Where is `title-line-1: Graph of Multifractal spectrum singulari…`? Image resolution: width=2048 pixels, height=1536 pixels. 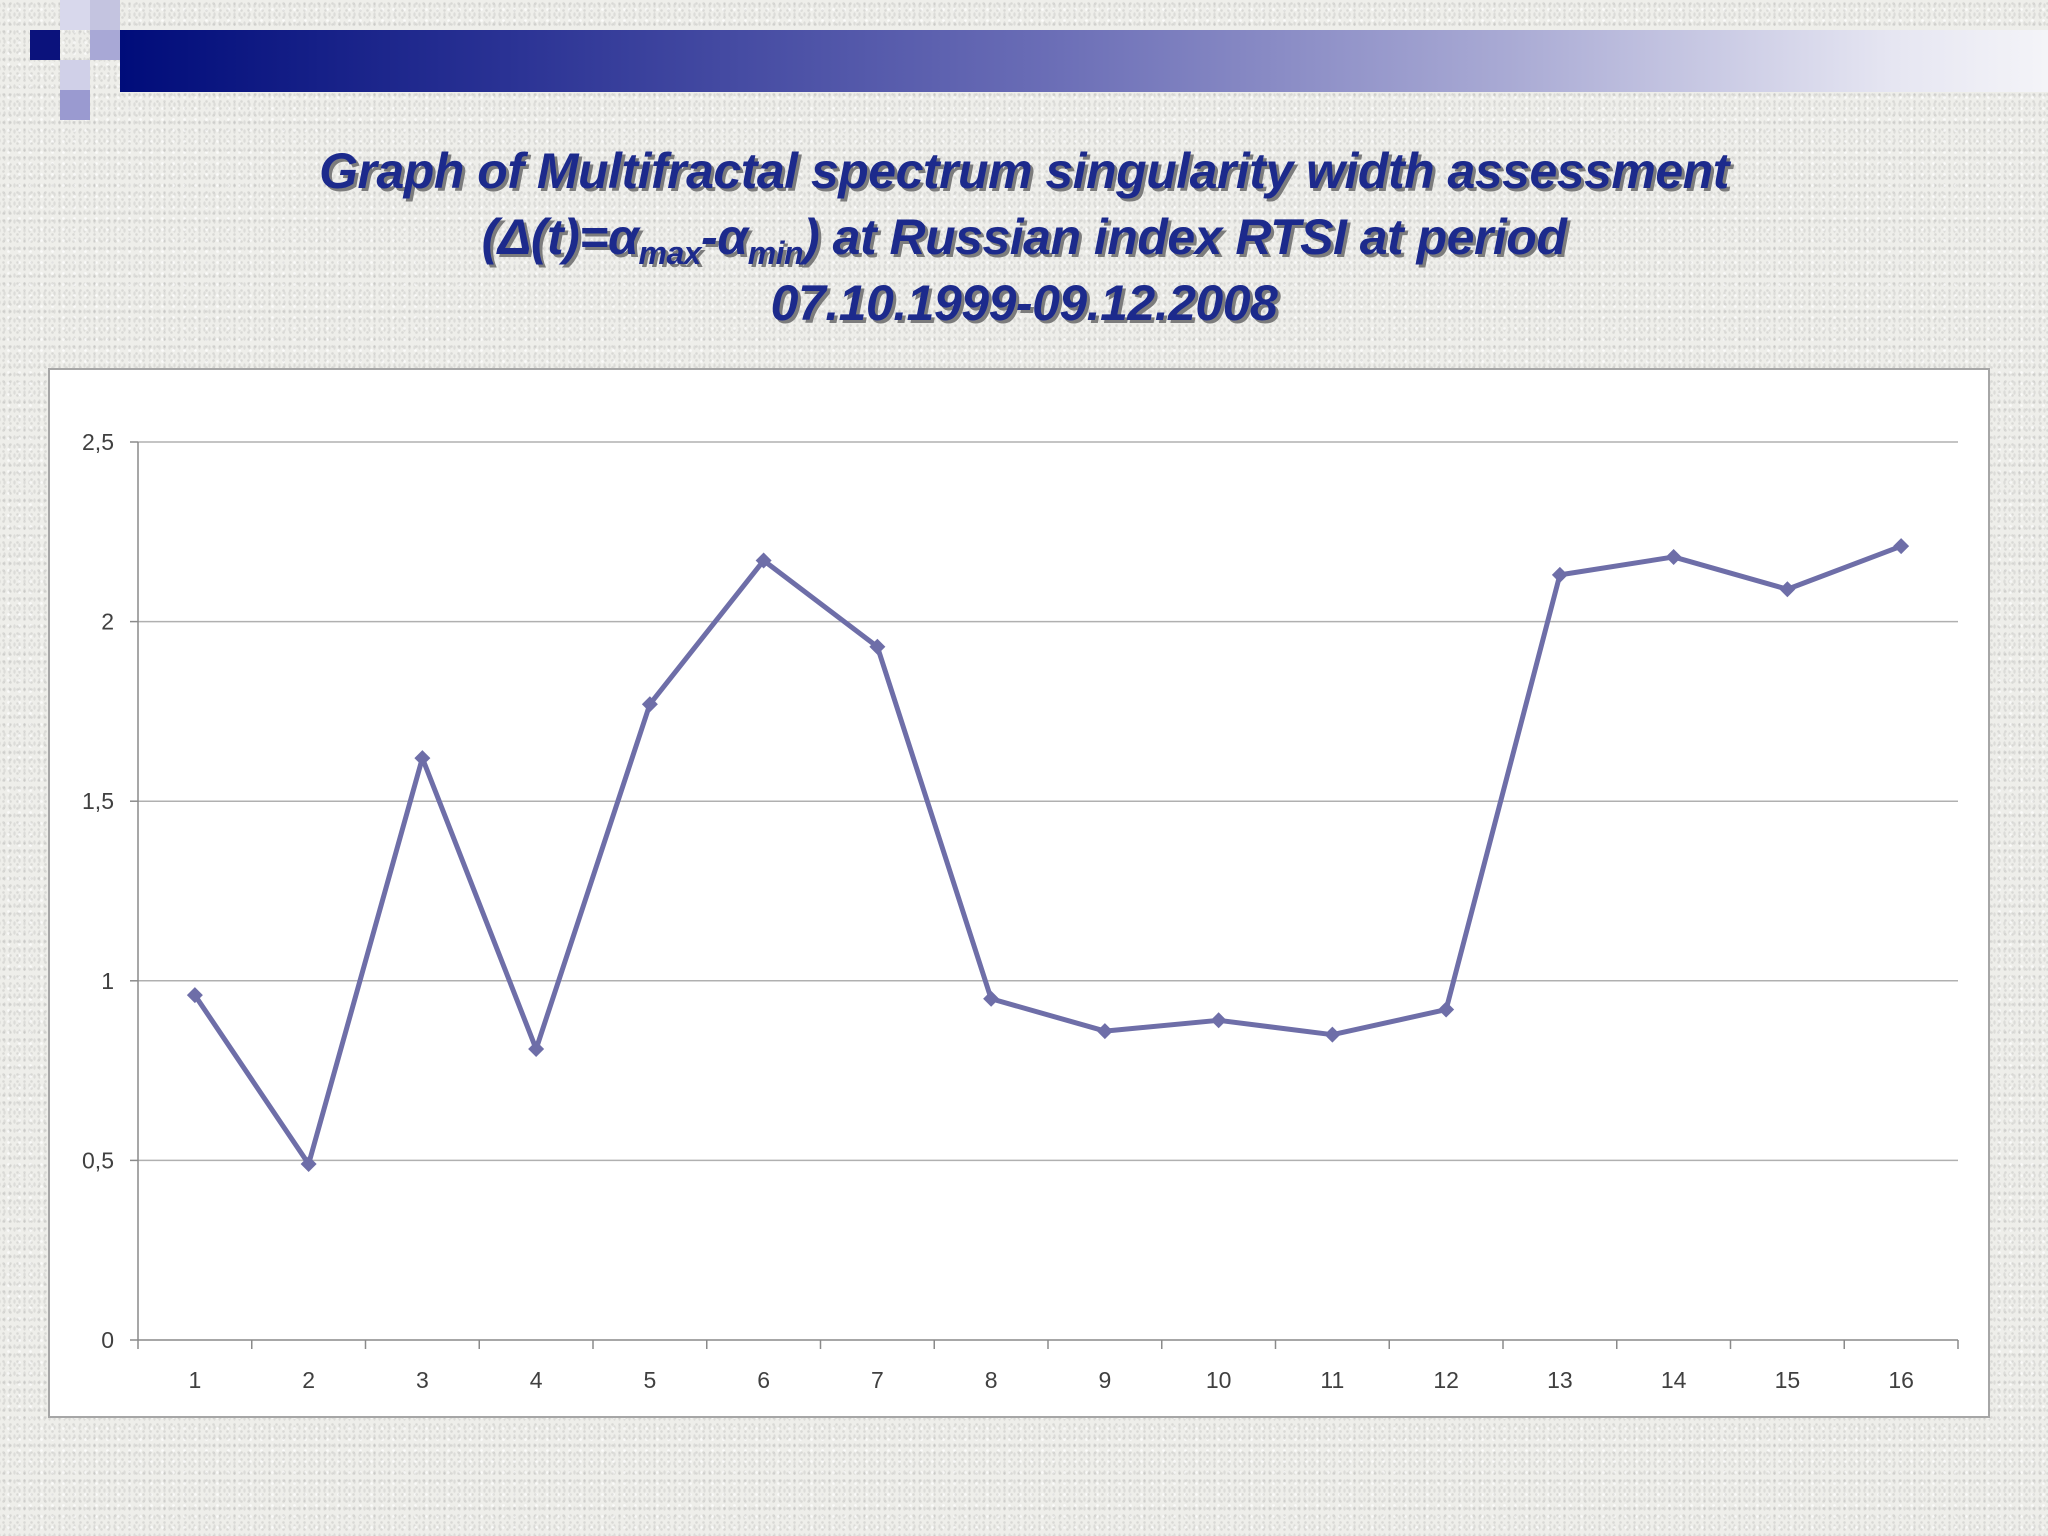
title-line-1: Graph of Multifractal spectrum singulari… is located at coordinates (1024, 171).